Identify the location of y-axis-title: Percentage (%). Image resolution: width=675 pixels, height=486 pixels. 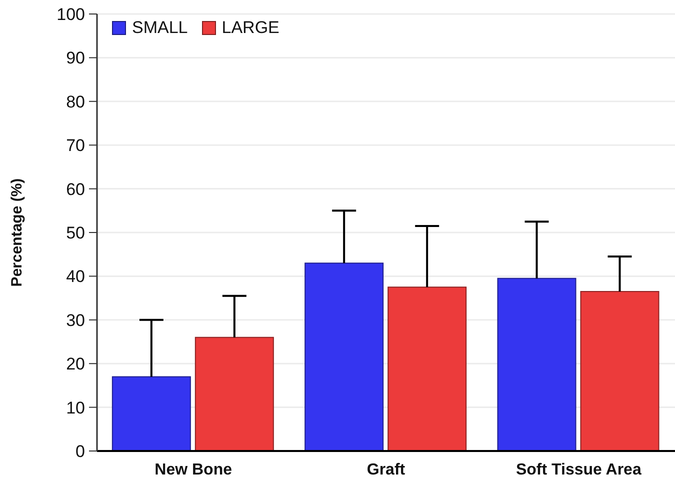
(17, 232).